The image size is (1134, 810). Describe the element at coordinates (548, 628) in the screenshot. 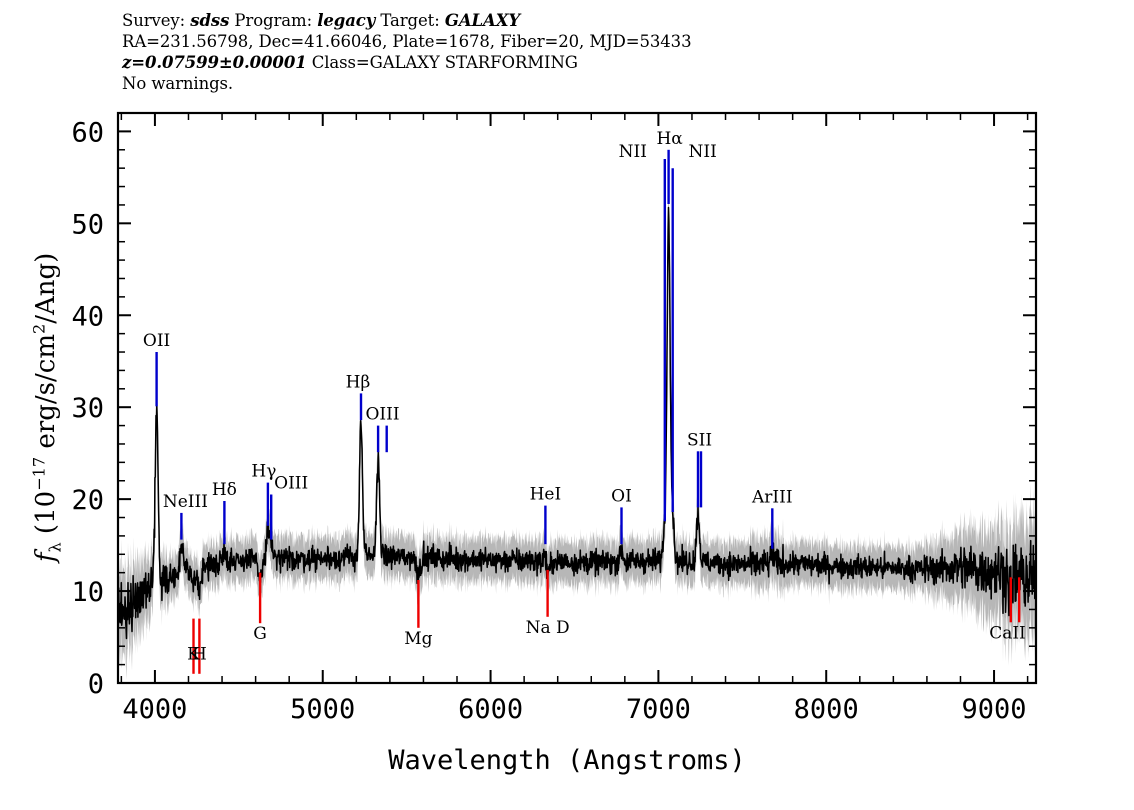

I see `absorption-label-NaD-4: Na D` at that location.